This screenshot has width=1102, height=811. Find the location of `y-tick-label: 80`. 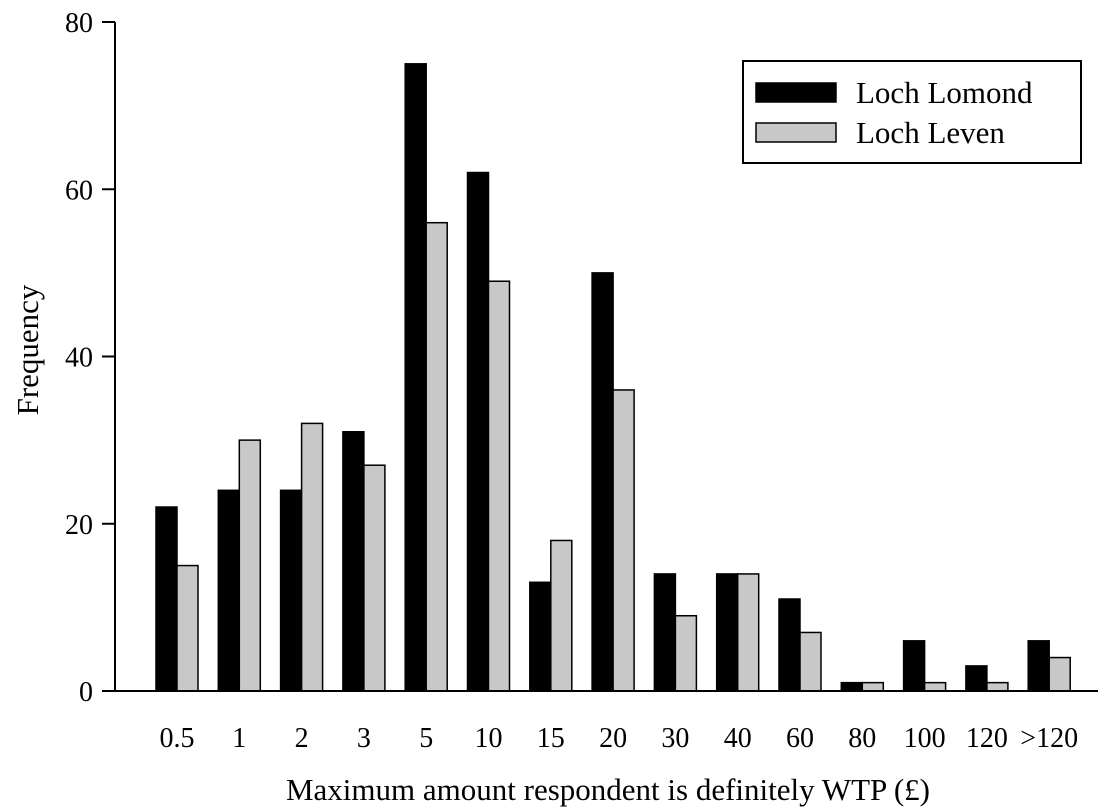

y-tick-label: 80 is located at coordinates (79, 23).